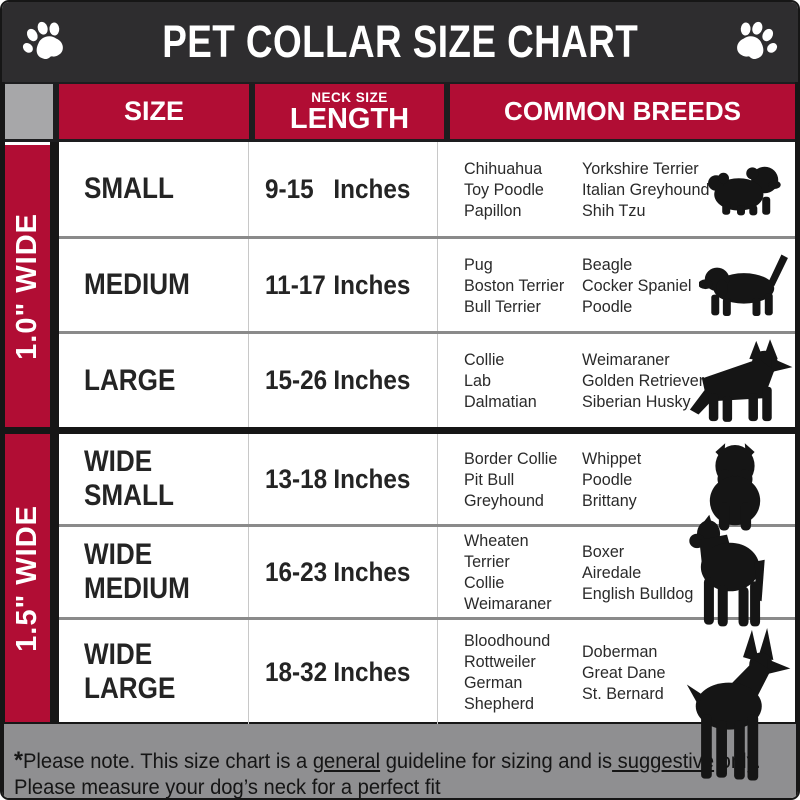 The width and height of the screenshot is (800, 800). I want to click on paw-icon-left, so click(42, 40).